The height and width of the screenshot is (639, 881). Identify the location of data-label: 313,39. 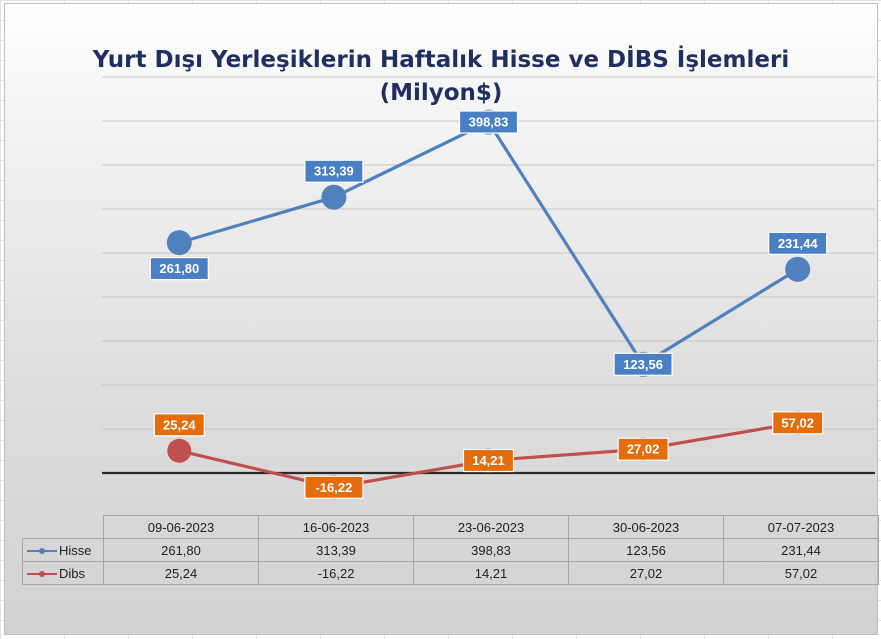
(334, 171).